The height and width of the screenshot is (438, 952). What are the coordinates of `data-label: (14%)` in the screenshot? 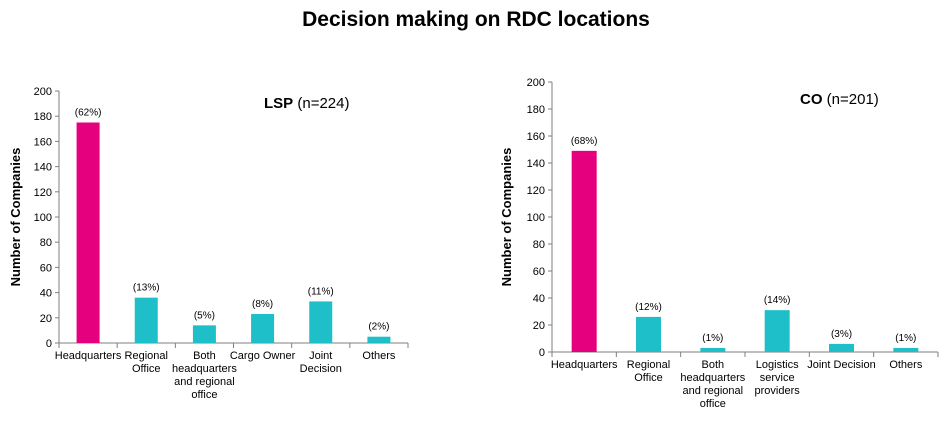 It's located at (777, 300).